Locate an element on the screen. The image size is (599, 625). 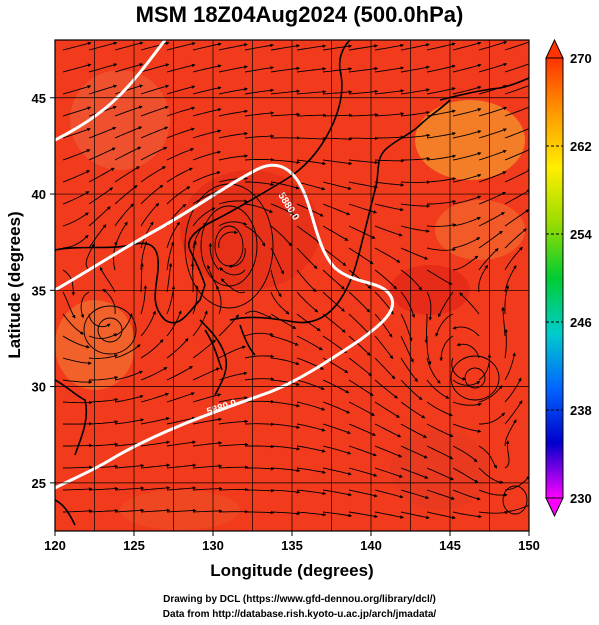
y-tick-label: 35 is located at coordinates (39, 290).